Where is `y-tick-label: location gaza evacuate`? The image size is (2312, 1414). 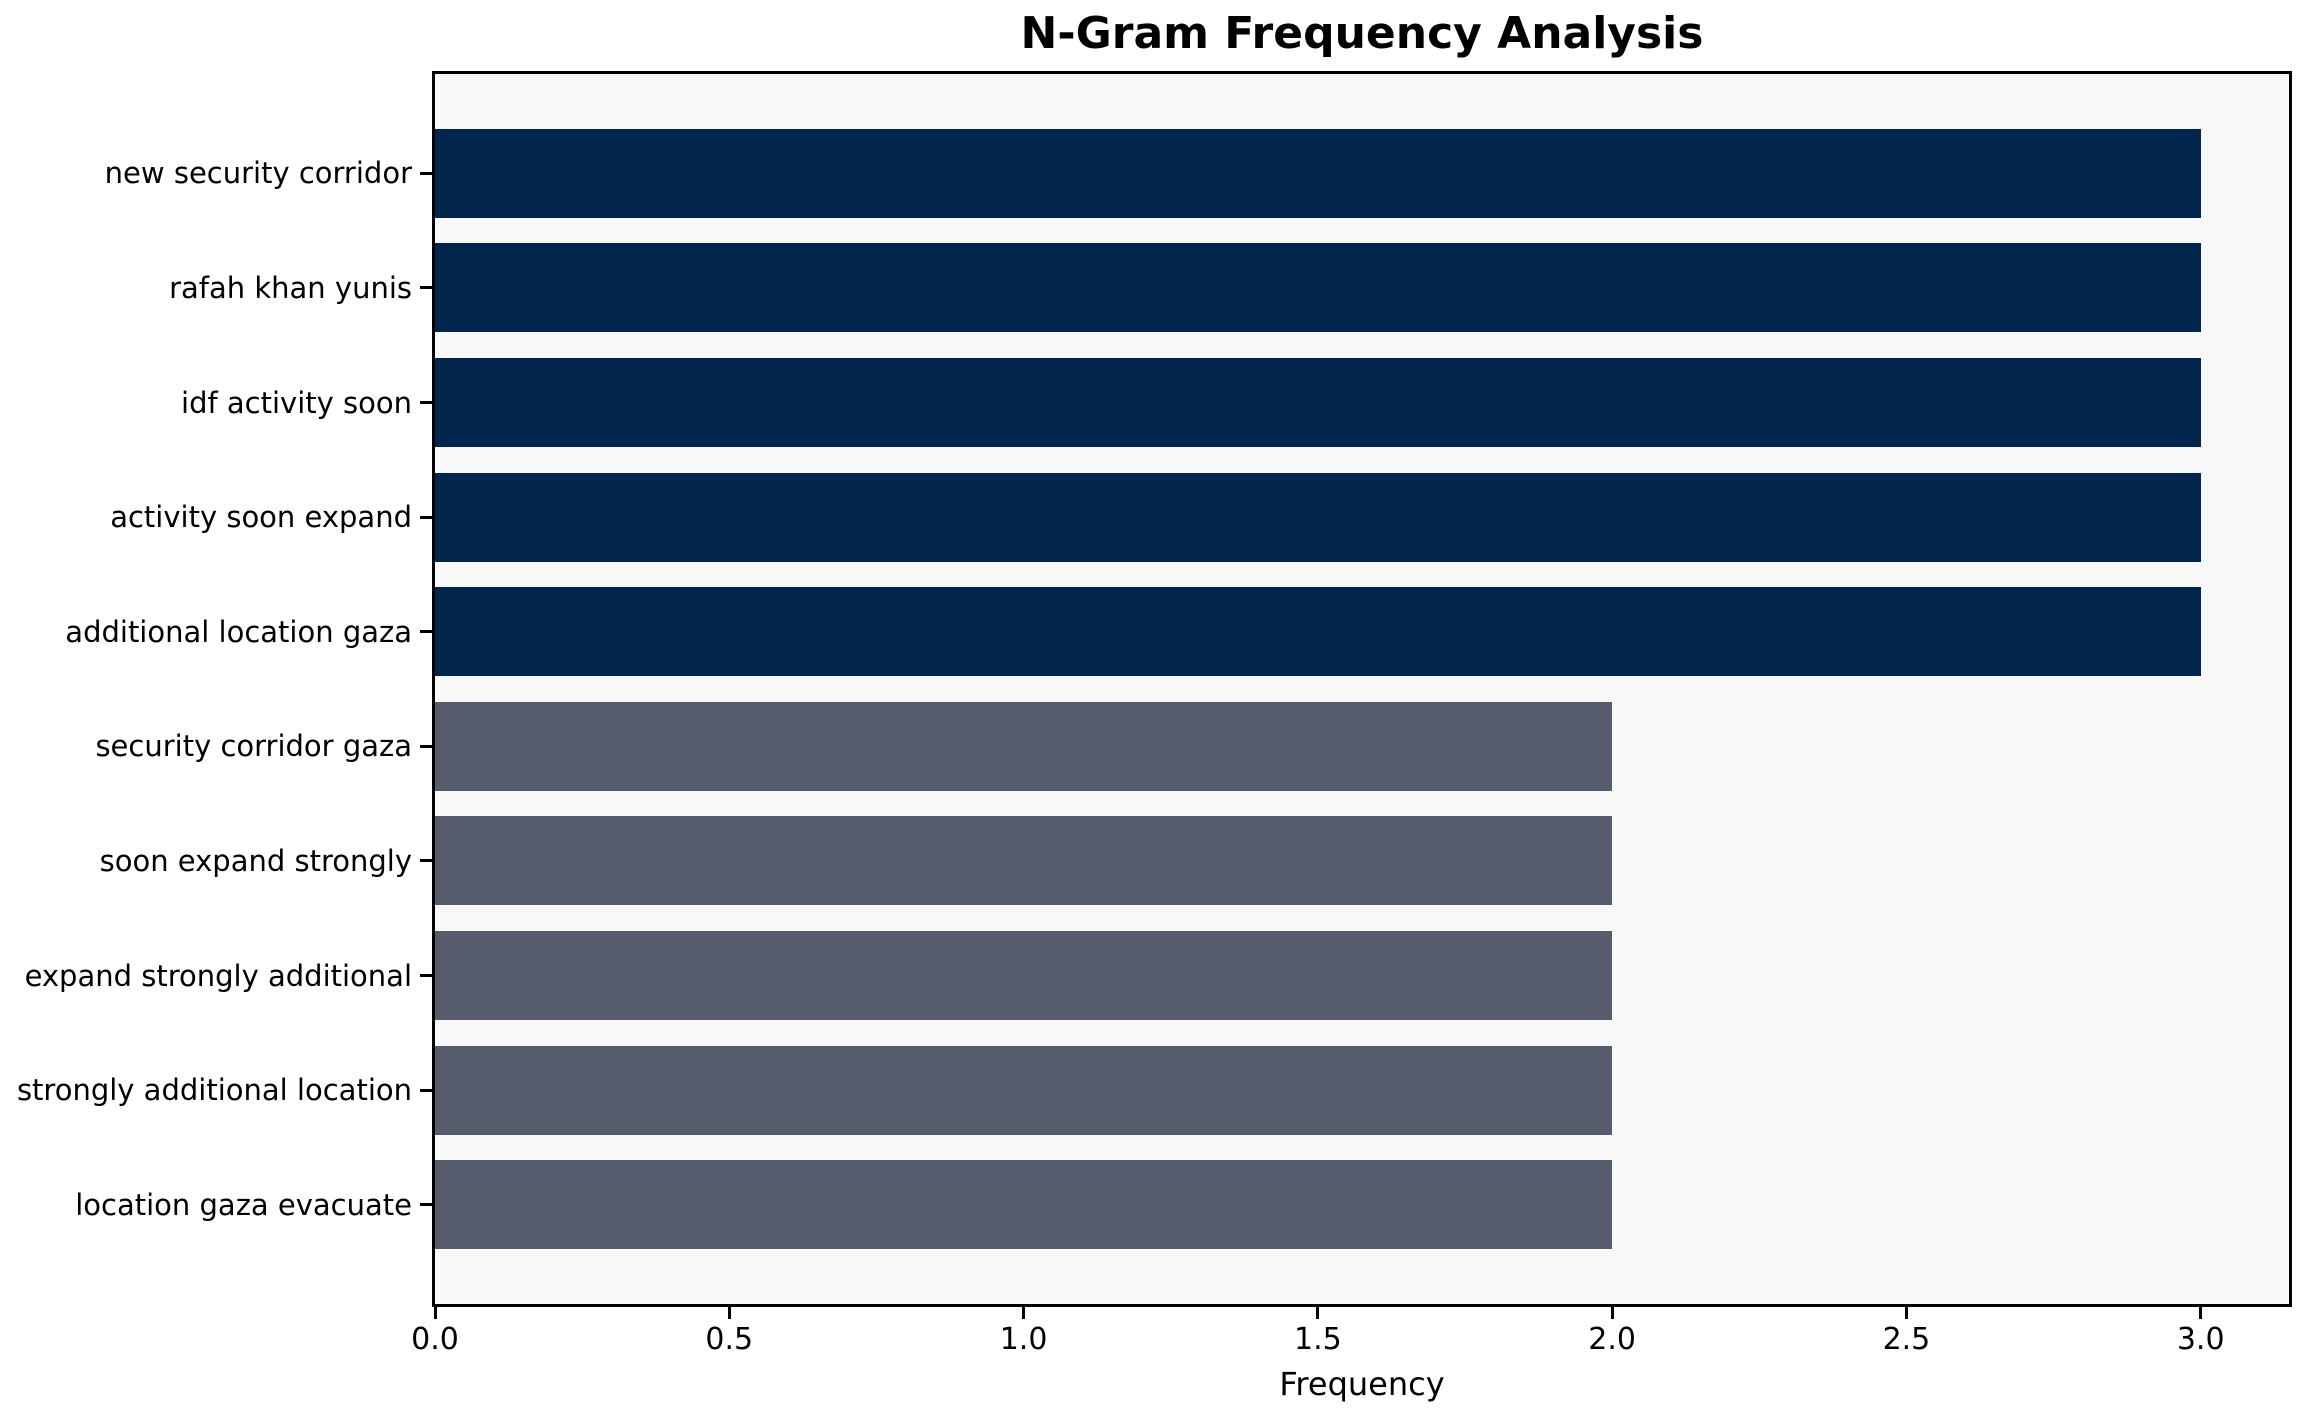
y-tick-label: location gaza evacuate is located at coordinates (243, 1204).